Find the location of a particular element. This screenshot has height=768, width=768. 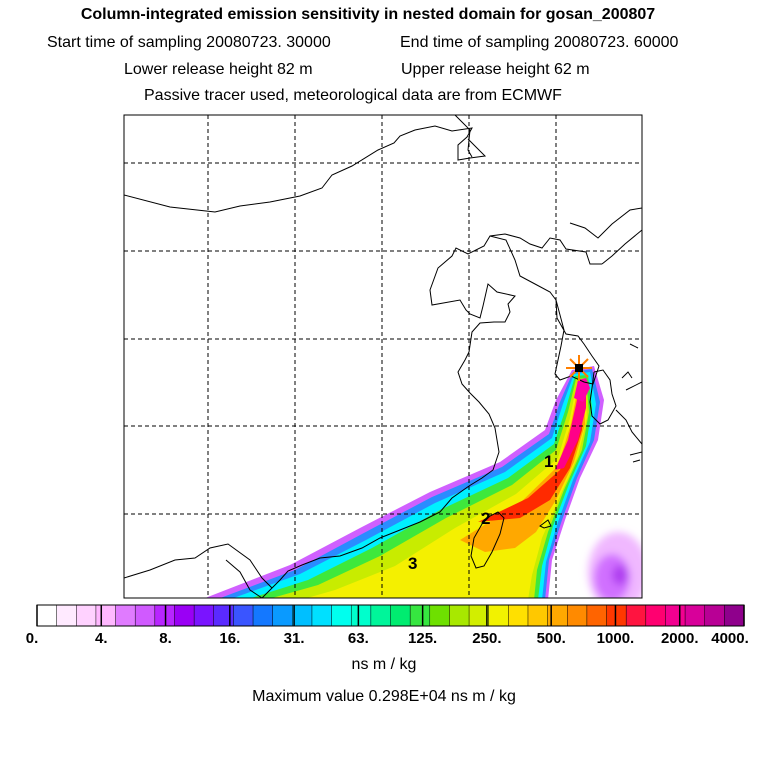

release-site-dot-icon is located at coordinates (579, 368).